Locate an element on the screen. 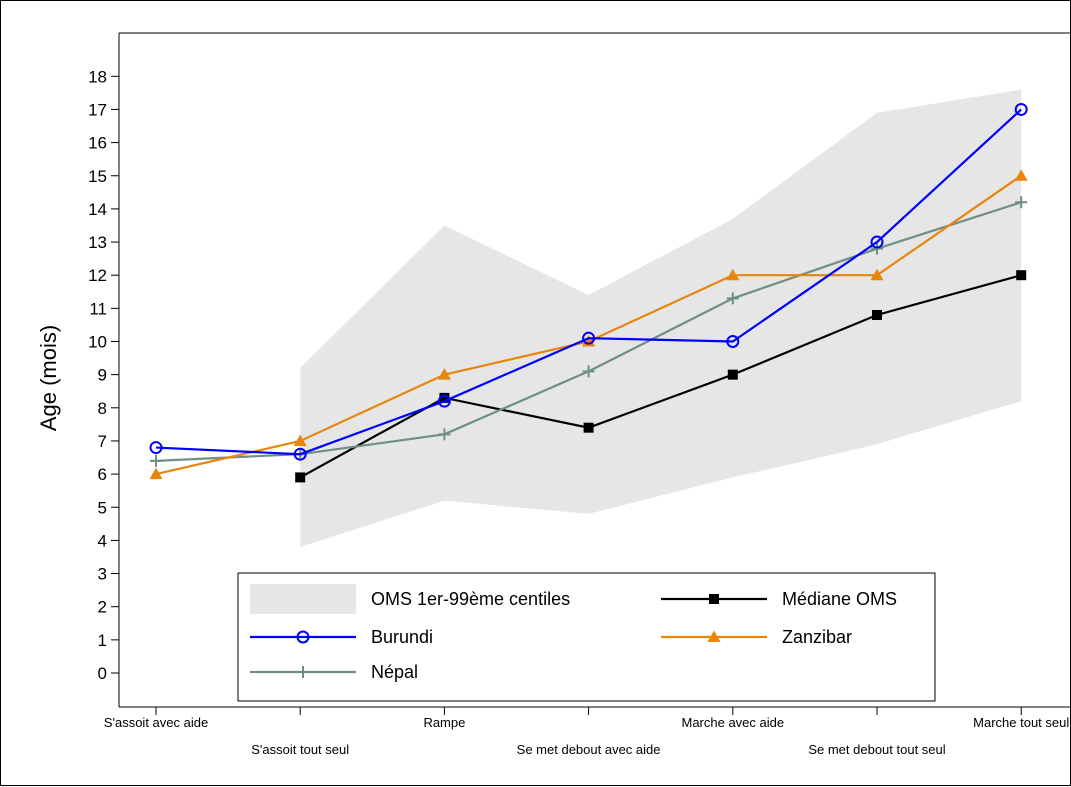 The height and width of the screenshot is (787, 1071). y-tick-label: 7 is located at coordinates (102, 441).